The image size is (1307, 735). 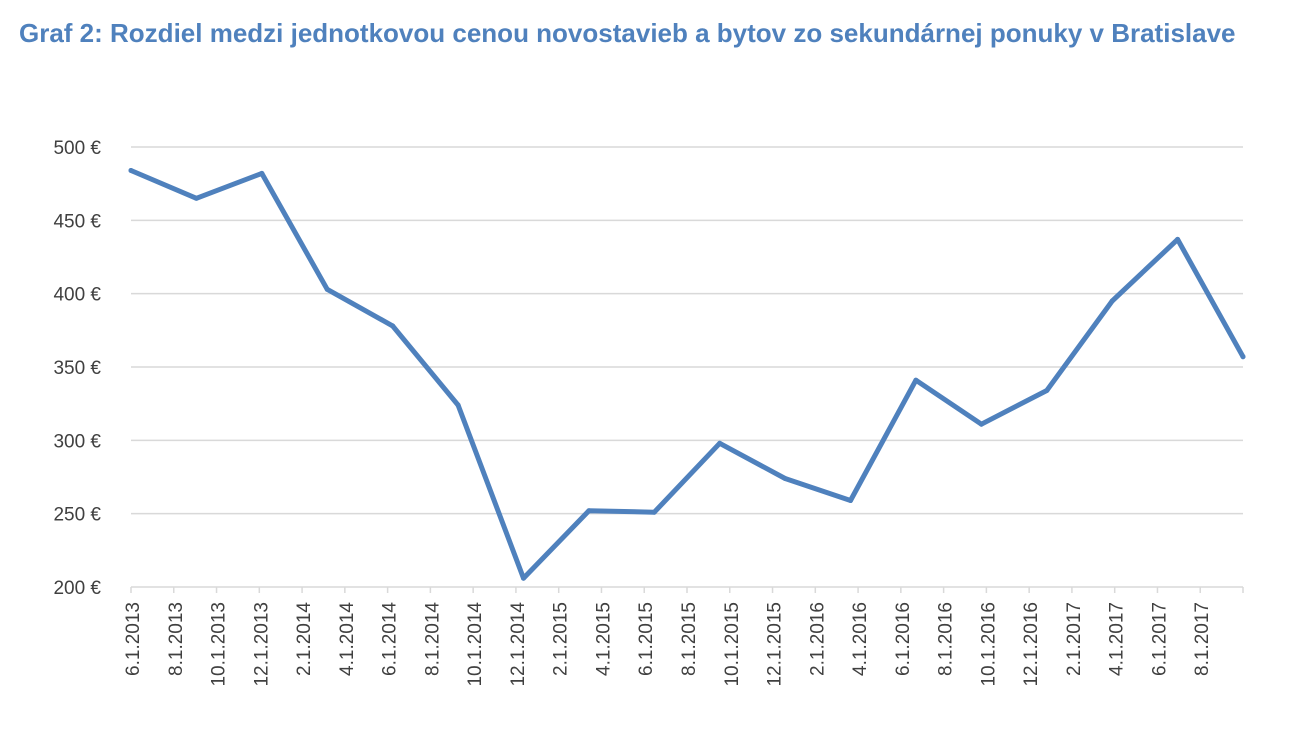 What do you see at coordinates (775, 644) in the screenshot?
I see `x-tick-label: 12.1.2015` at bounding box center [775, 644].